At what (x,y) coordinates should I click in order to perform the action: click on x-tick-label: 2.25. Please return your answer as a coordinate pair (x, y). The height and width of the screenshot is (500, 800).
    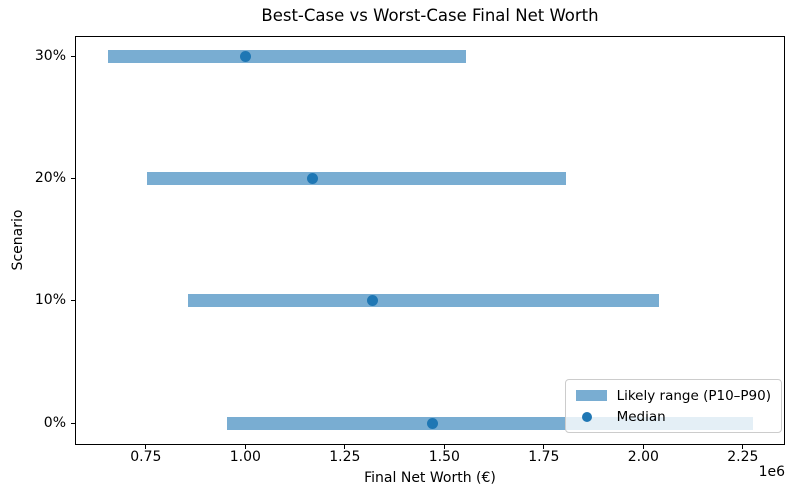
    Looking at the image, I should click on (743, 457).